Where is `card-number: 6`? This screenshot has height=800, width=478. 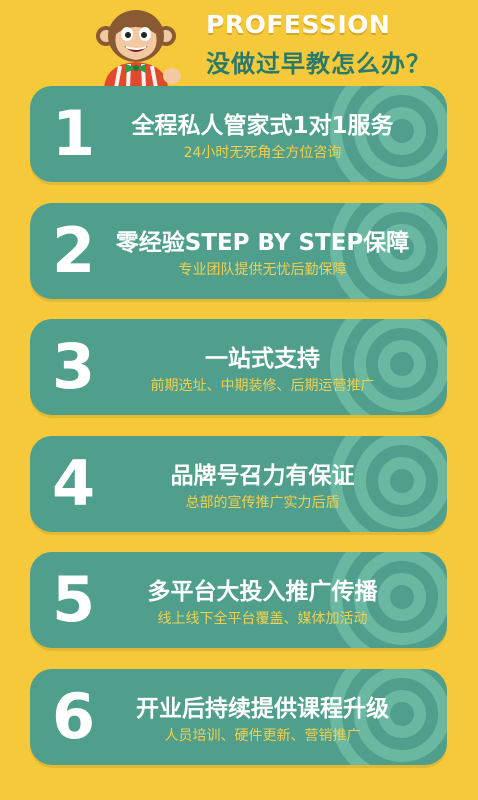
card-number: 6 is located at coordinates (74, 716).